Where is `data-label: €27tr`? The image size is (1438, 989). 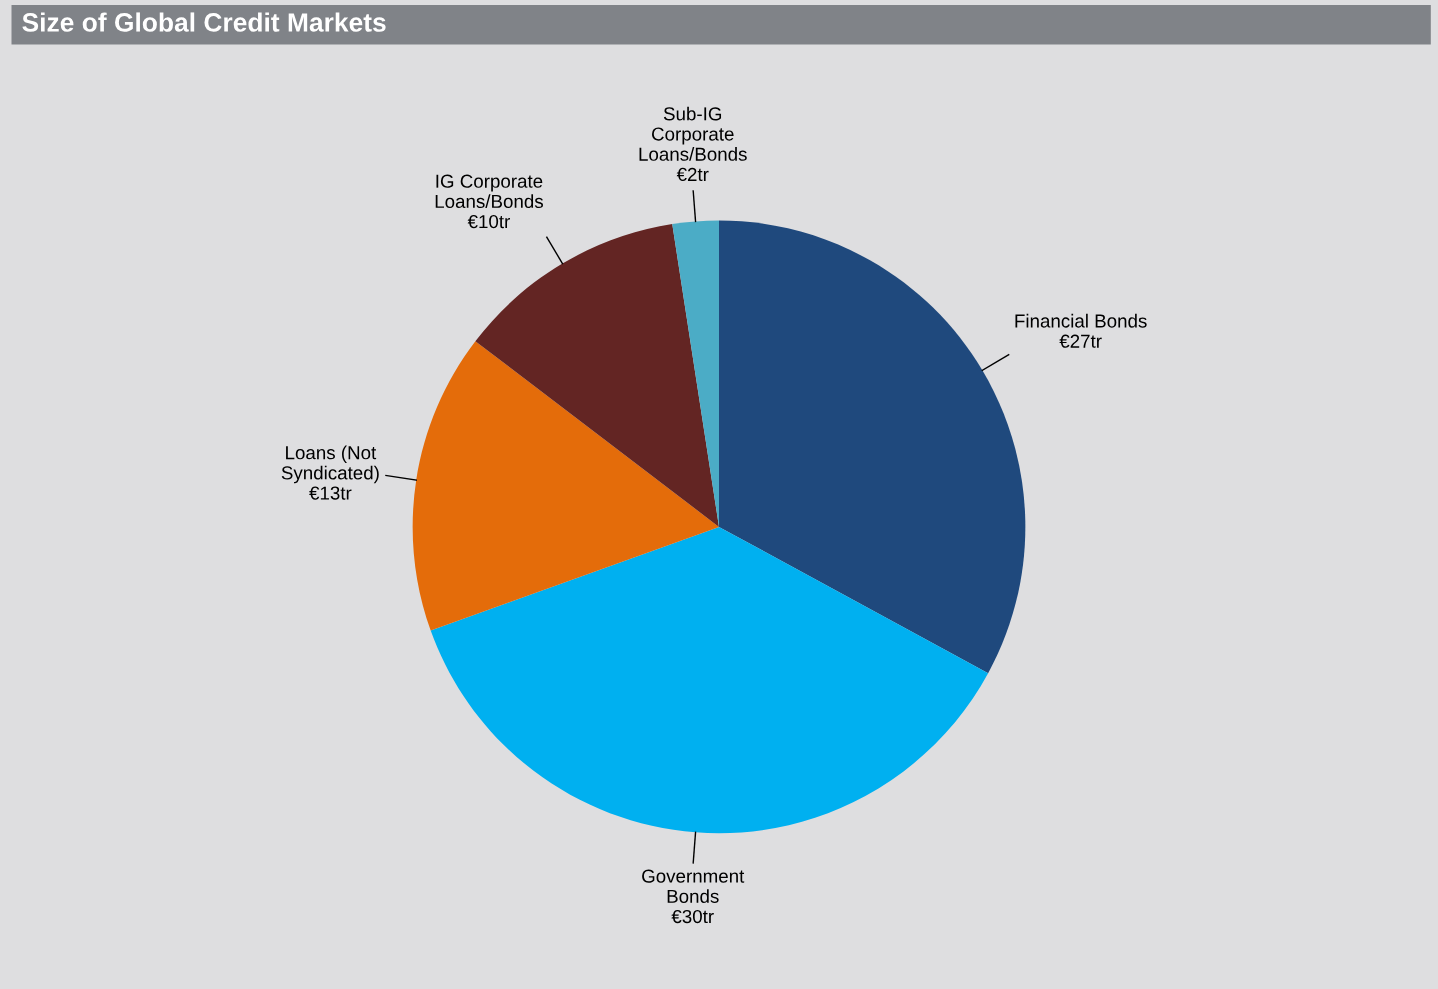
data-label: €27tr is located at coordinates (1080, 341).